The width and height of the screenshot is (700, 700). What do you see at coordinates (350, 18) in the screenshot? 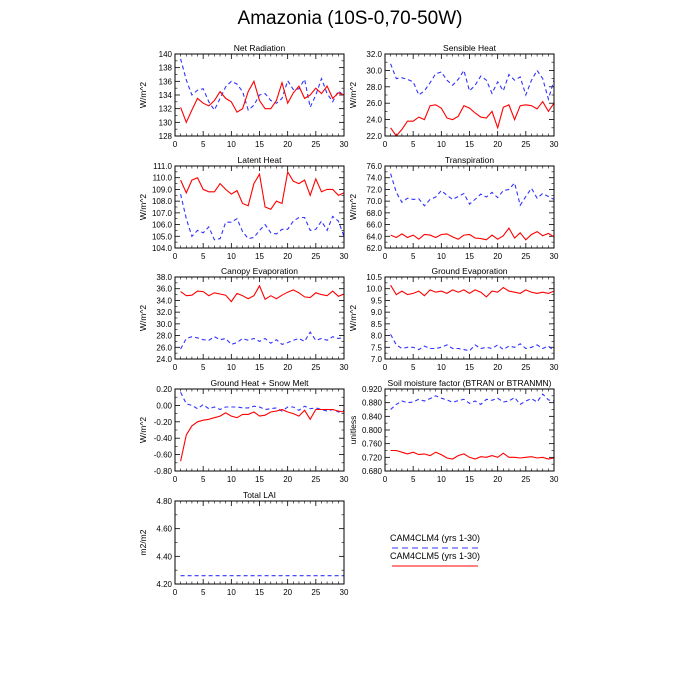
I see `figure-title: Amazonia (10S-0,70-50W)` at bounding box center [350, 18].